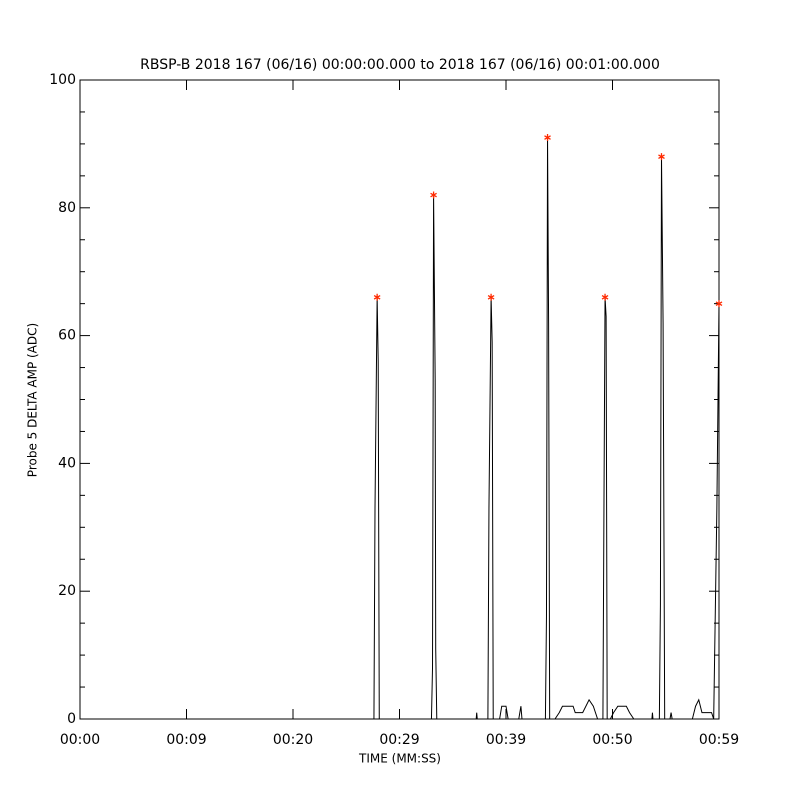  Describe the element at coordinates (719, 740) in the screenshot. I see `x-tick-label: 00:59` at that location.